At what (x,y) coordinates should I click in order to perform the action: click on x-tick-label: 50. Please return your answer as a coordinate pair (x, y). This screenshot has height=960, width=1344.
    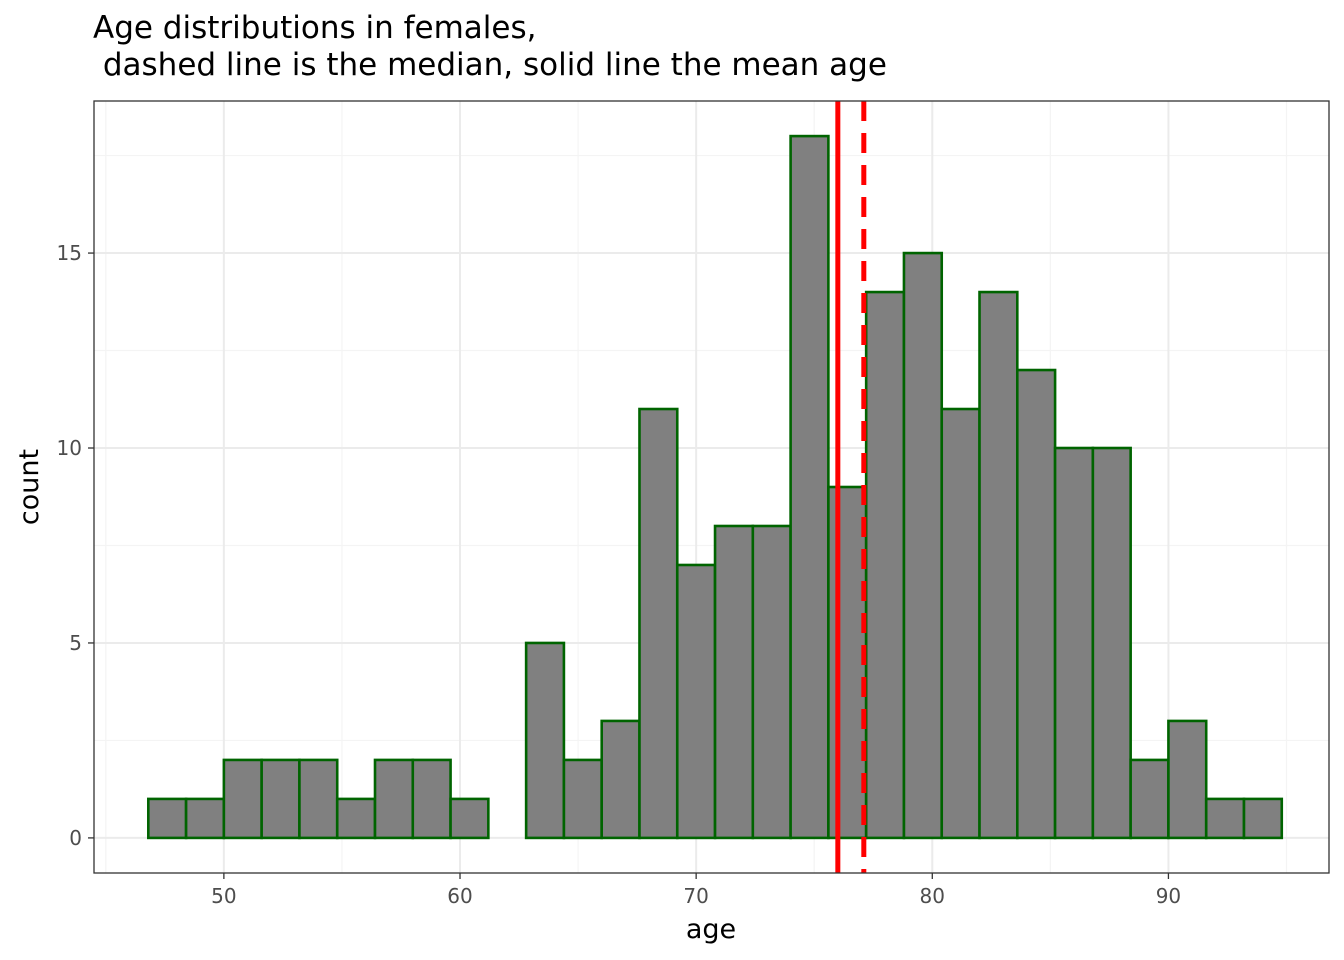
    Looking at the image, I should click on (223, 896).